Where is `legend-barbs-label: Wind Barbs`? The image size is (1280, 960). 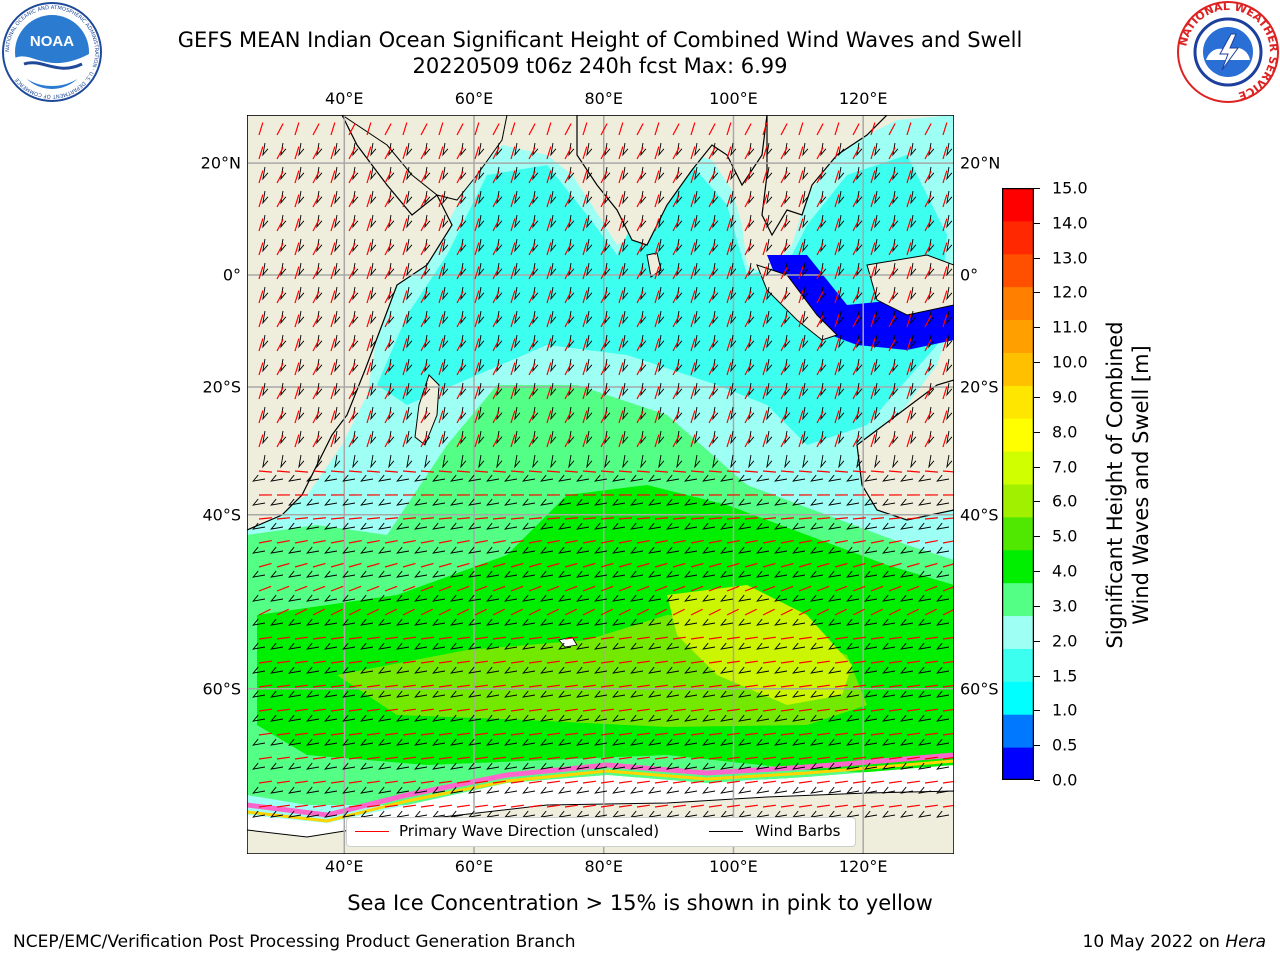
legend-barbs-label: Wind Barbs is located at coordinates (798, 831).